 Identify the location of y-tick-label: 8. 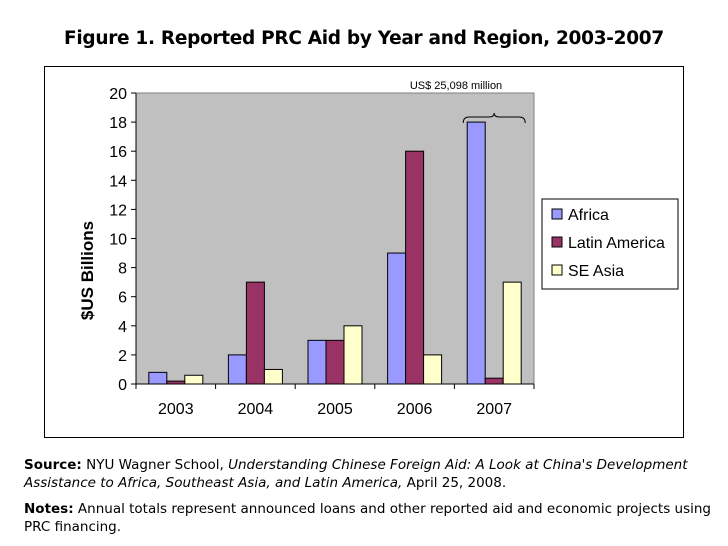
(122, 269).